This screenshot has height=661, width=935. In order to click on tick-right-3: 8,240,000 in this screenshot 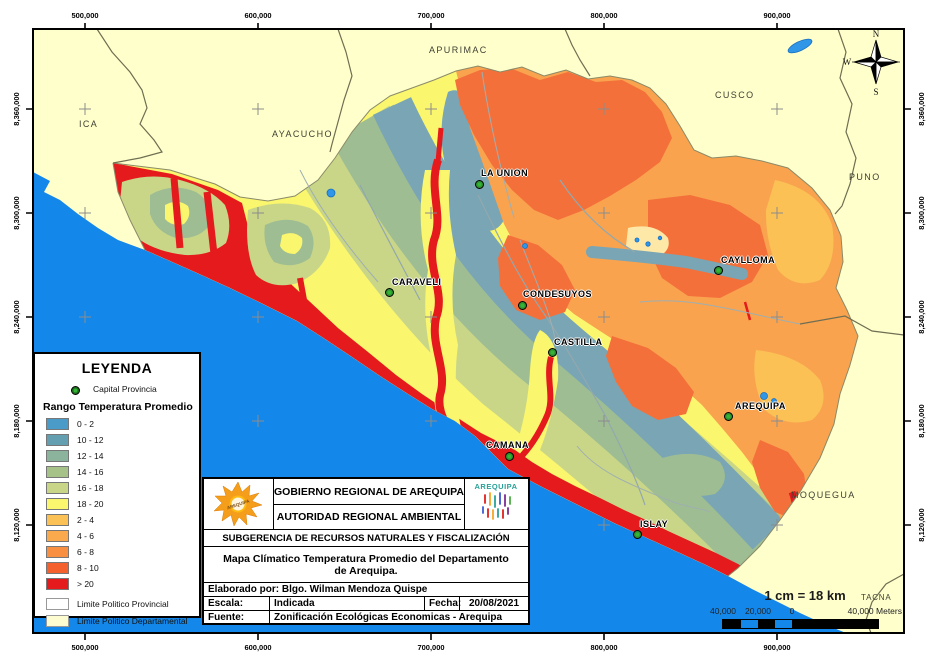, I will do `click(921, 316)`.